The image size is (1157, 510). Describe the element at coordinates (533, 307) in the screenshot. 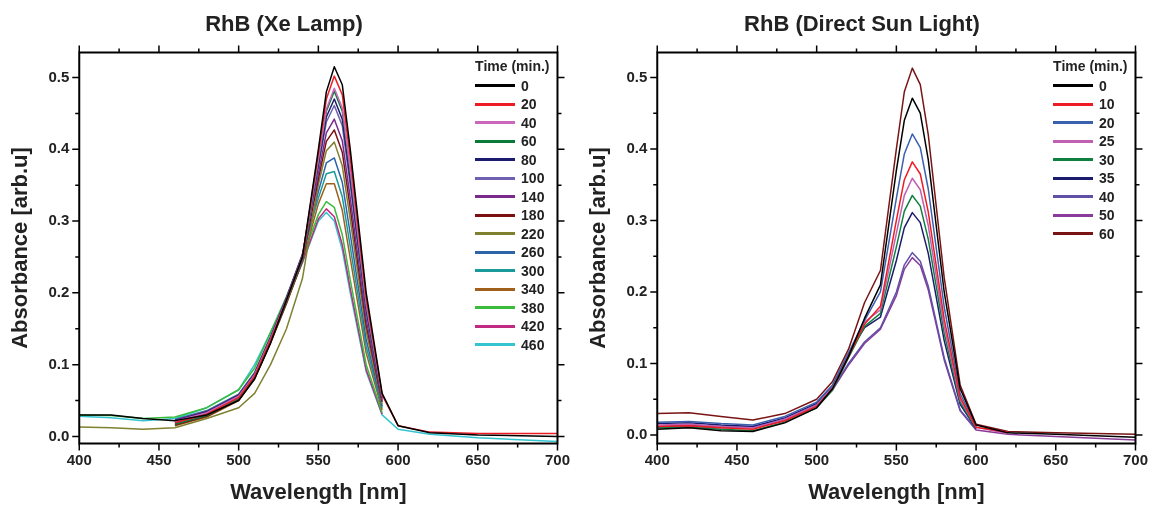

I see `legend-label: 380` at that location.